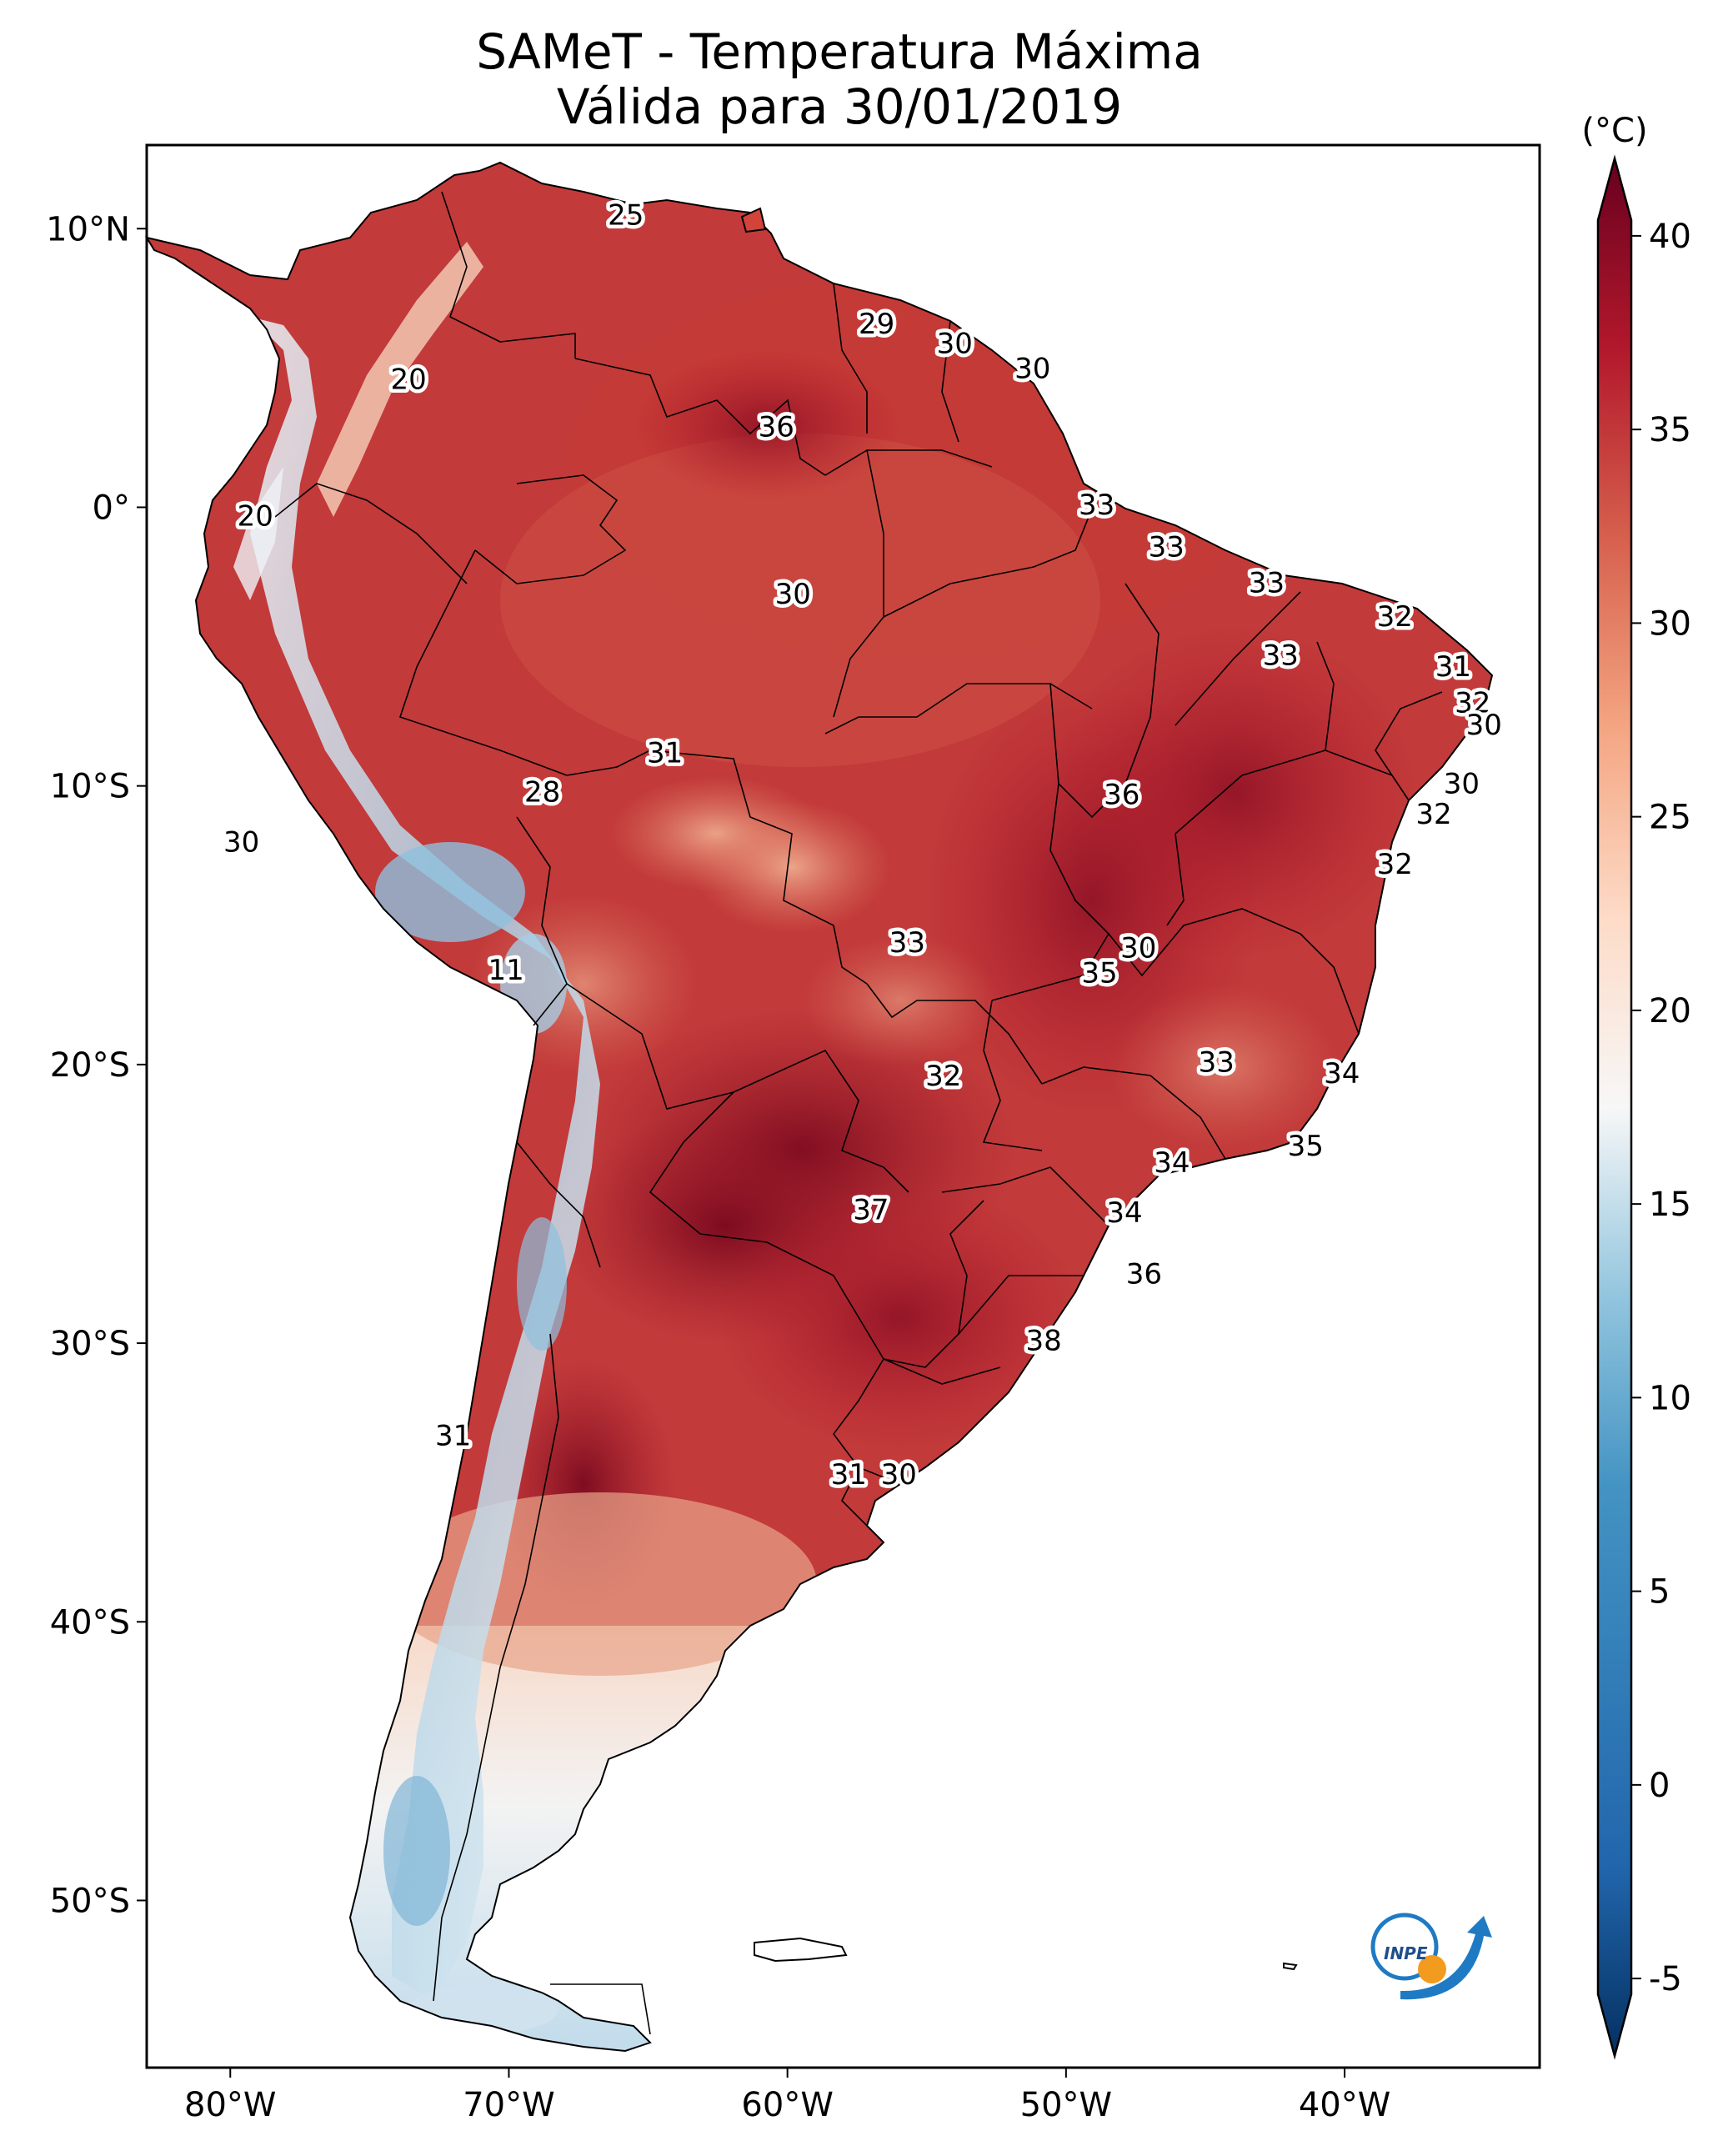 The height and width of the screenshot is (2156, 1723). What do you see at coordinates (1670, 1011) in the screenshot?
I see `colorbar-tick-label: 20` at bounding box center [1670, 1011].